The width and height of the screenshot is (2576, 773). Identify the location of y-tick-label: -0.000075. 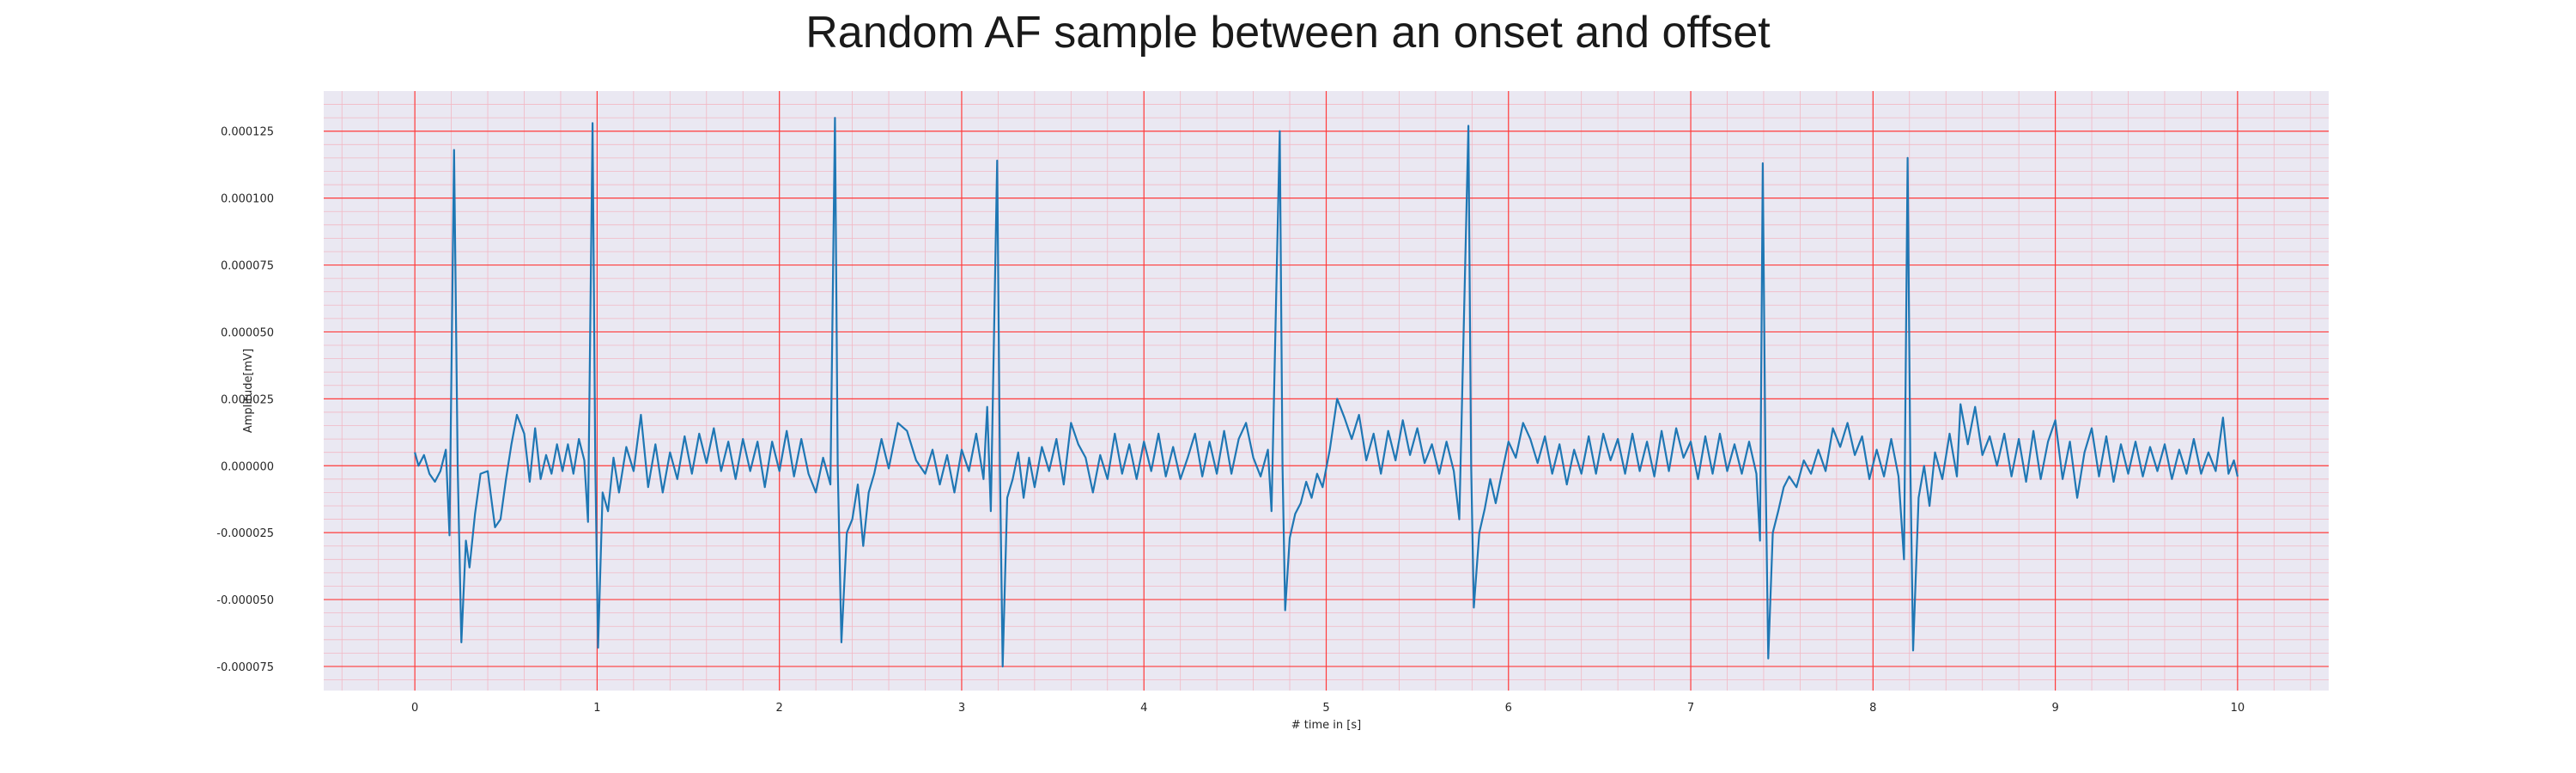
(245, 667).